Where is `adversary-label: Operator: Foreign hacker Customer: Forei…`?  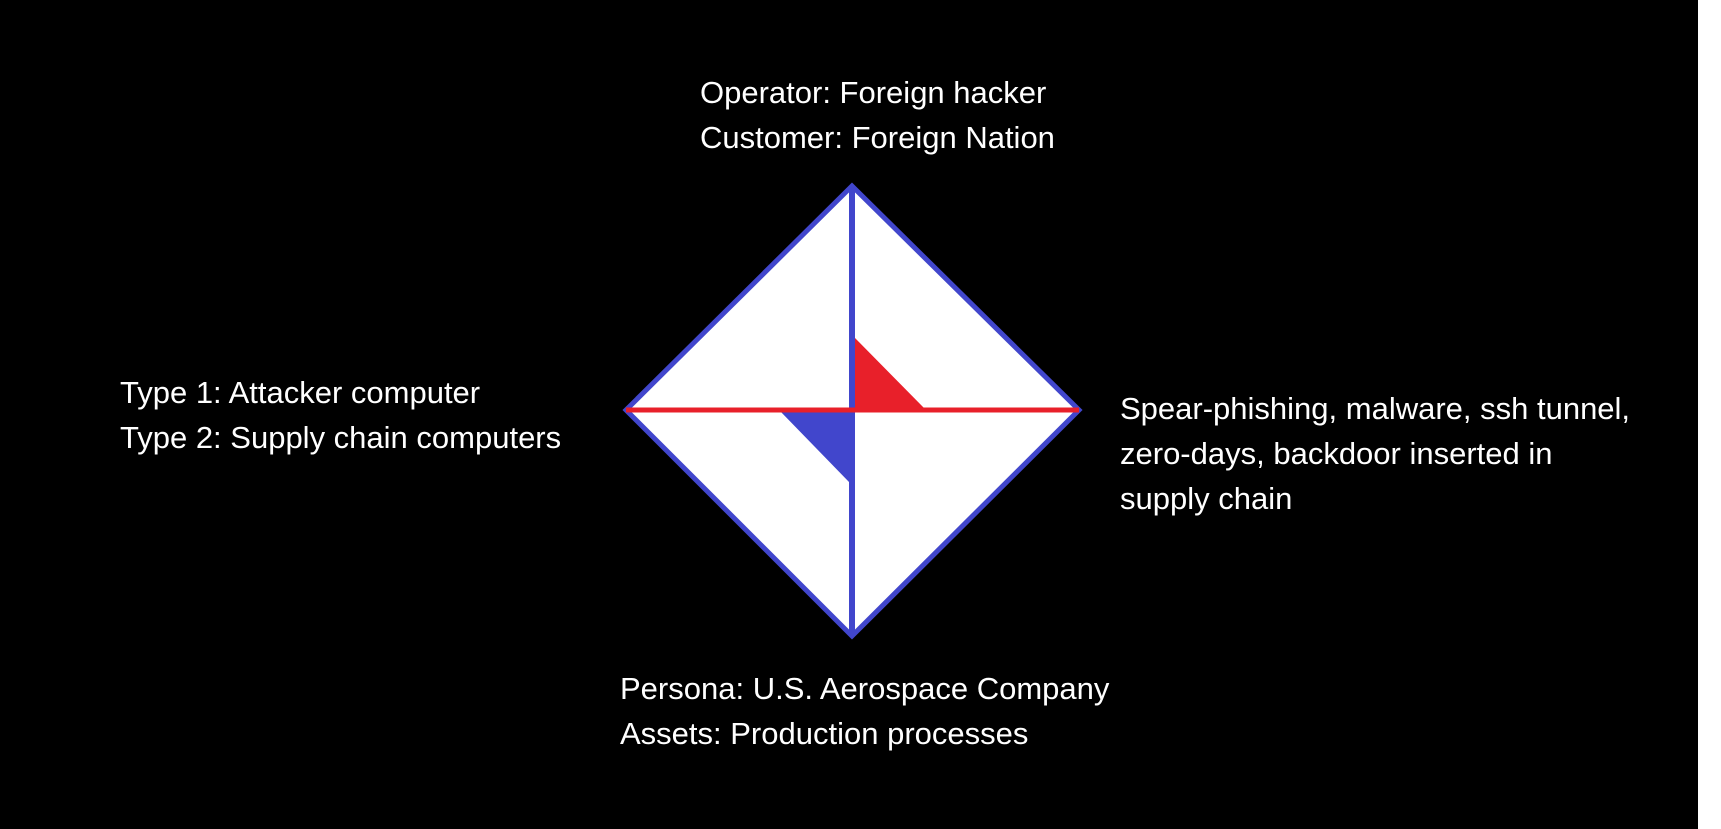 adversary-label: Operator: Foreign hacker Customer: Forei… is located at coordinates (877, 115).